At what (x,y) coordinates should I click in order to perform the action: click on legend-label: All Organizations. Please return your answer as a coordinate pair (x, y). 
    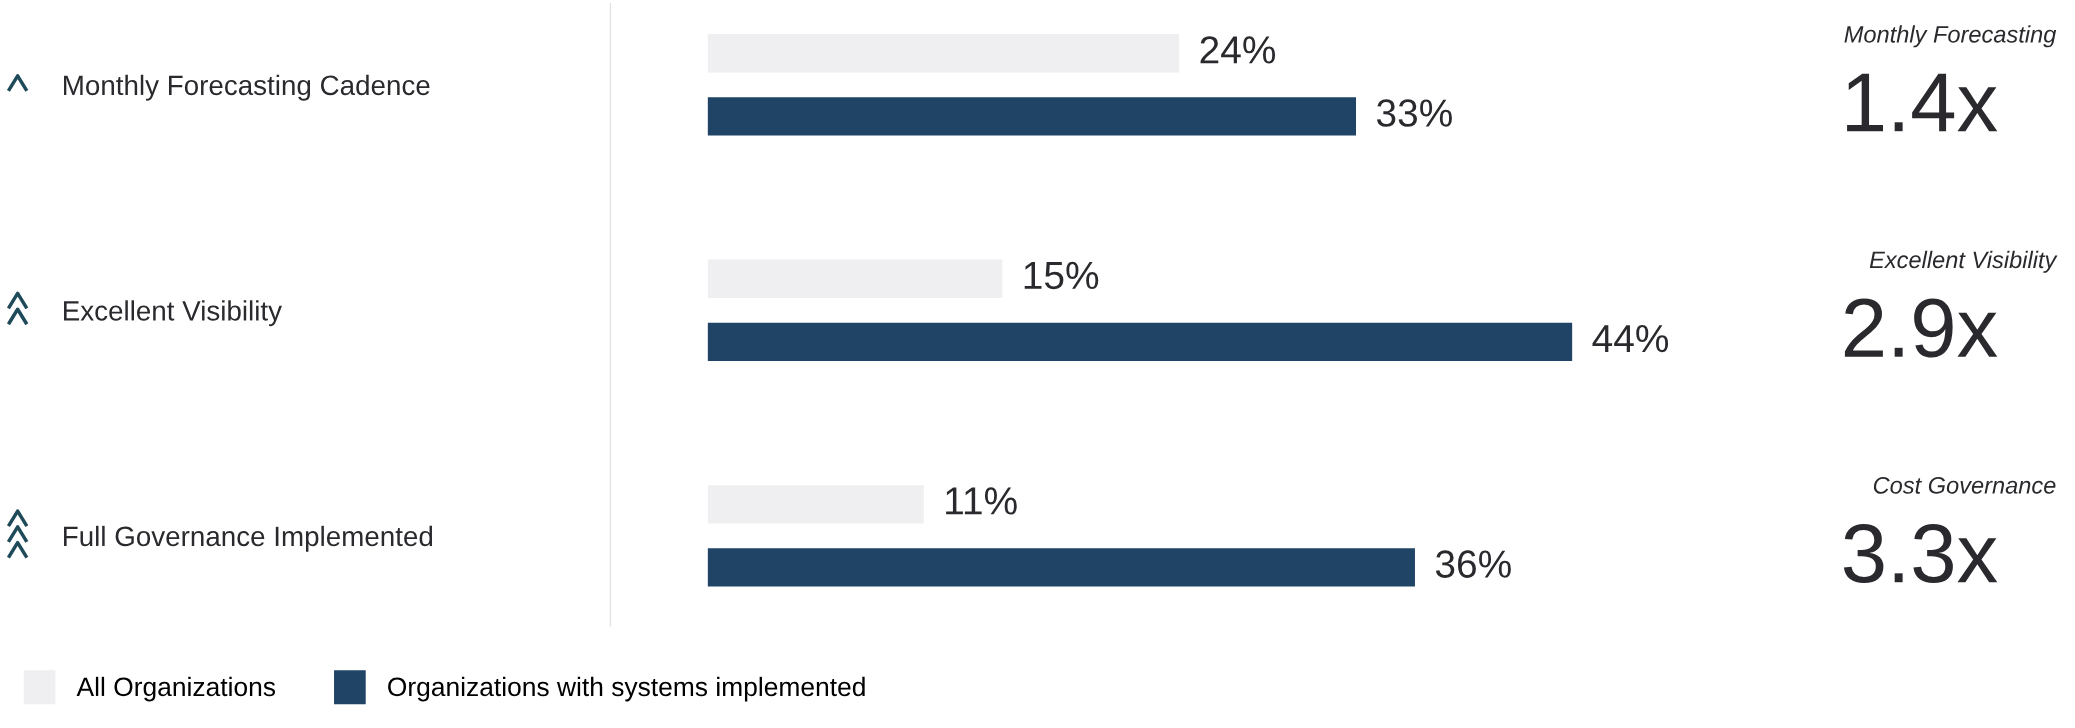
    Looking at the image, I should click on (176, 689).